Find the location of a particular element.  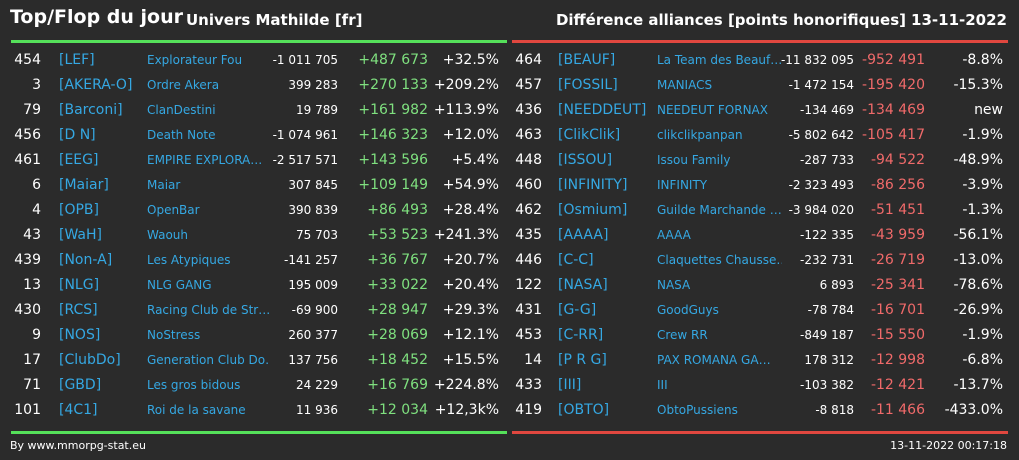

alliance-percent-change: +209.2% is located at coordinates (466, 85).